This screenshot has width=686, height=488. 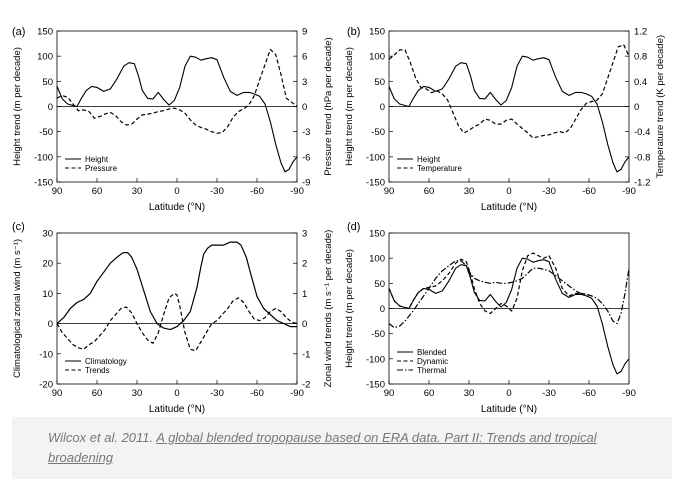 What do you see at coordinates (18, 32) in the screenshot?
I see `panel-label: (a)` at bounding box center [18, 32].